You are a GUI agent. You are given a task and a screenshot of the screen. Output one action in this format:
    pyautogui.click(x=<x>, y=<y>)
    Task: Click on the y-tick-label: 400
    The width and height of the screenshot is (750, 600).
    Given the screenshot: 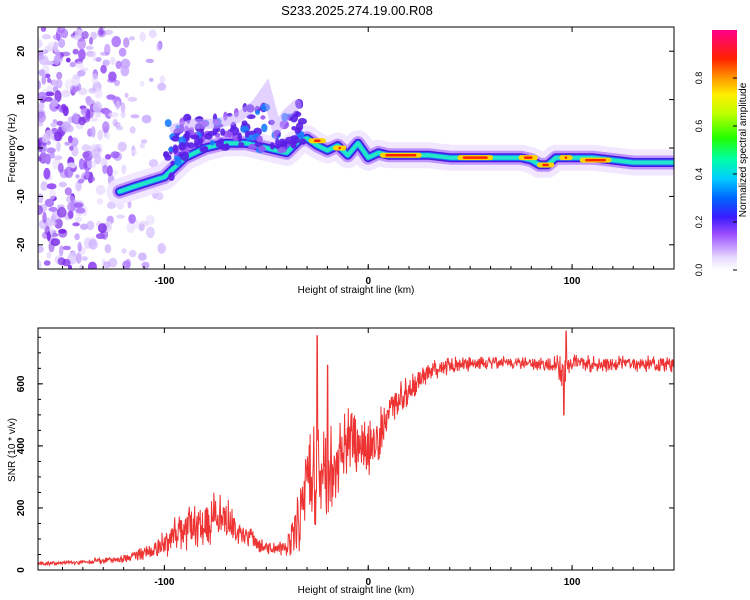 What is the action you would take?
    pyautogui.click(x=21, y=445)
    